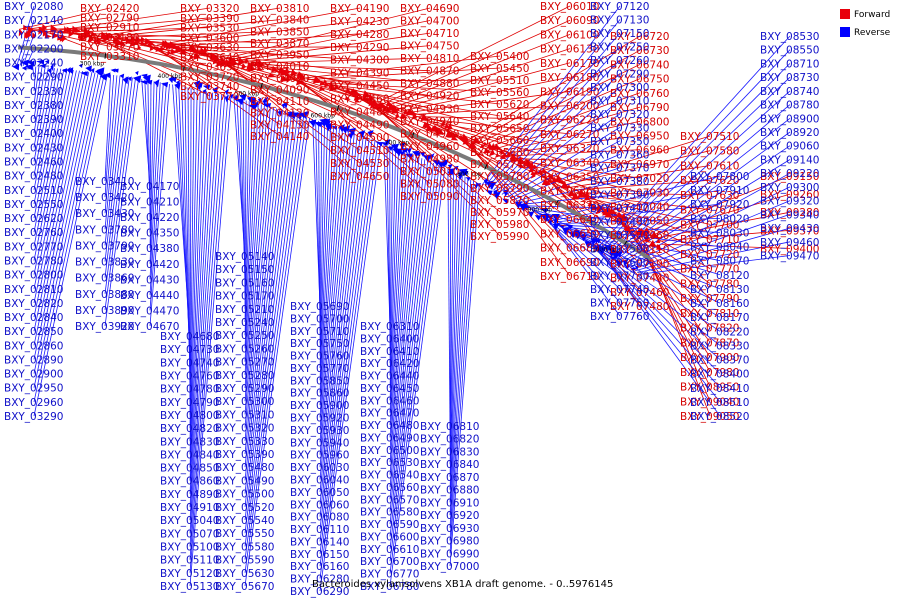  Describe the element at coordinates (104, 182) in the screenshot. I see `reverse-gene-label: BXY_03410` at that location.